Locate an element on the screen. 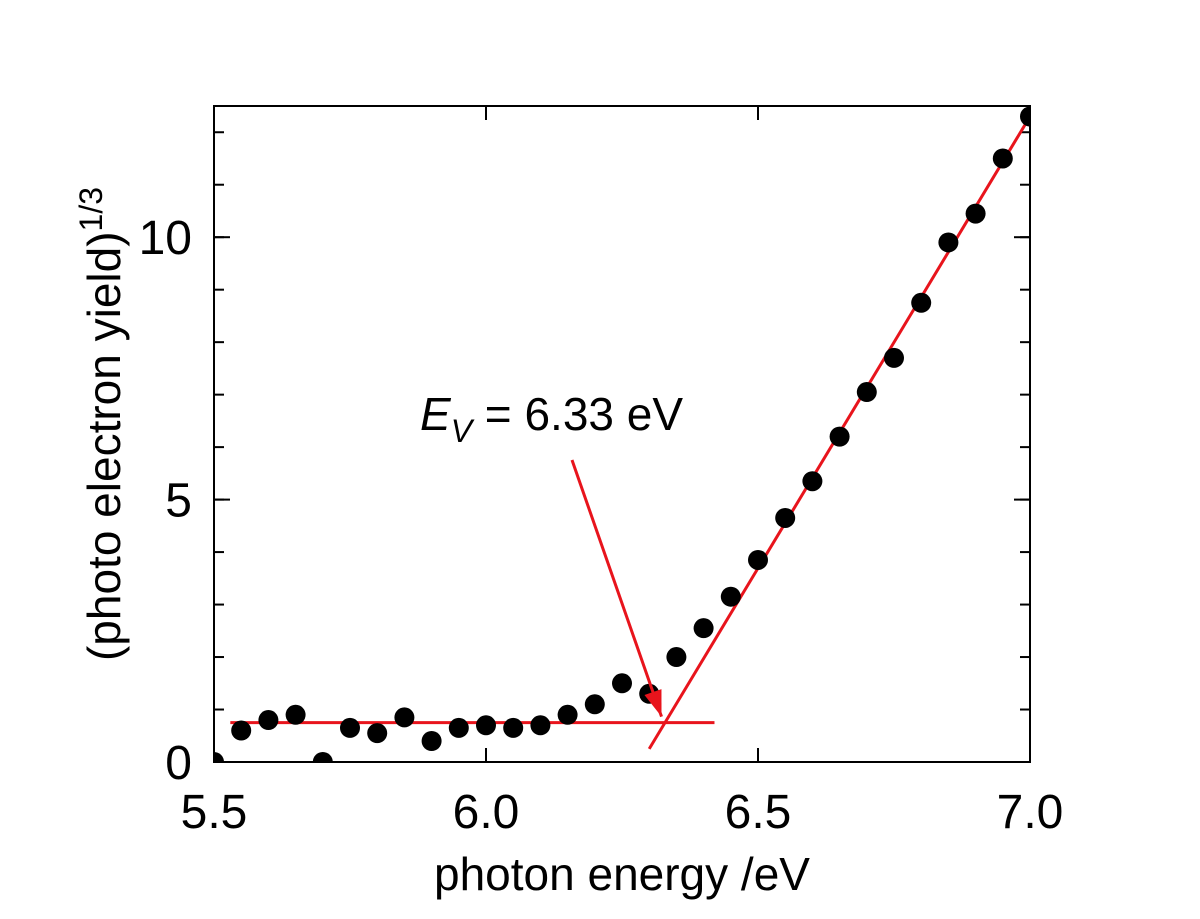 Image resolution: width=1200 pixels, height=919 pixels. annotation-arrow-head is located at coordinates (653, 703).